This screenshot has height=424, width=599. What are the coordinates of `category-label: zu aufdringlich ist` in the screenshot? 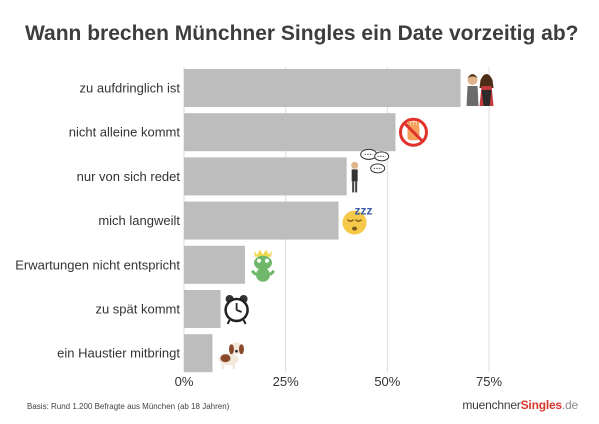 It's located at (130, 88).